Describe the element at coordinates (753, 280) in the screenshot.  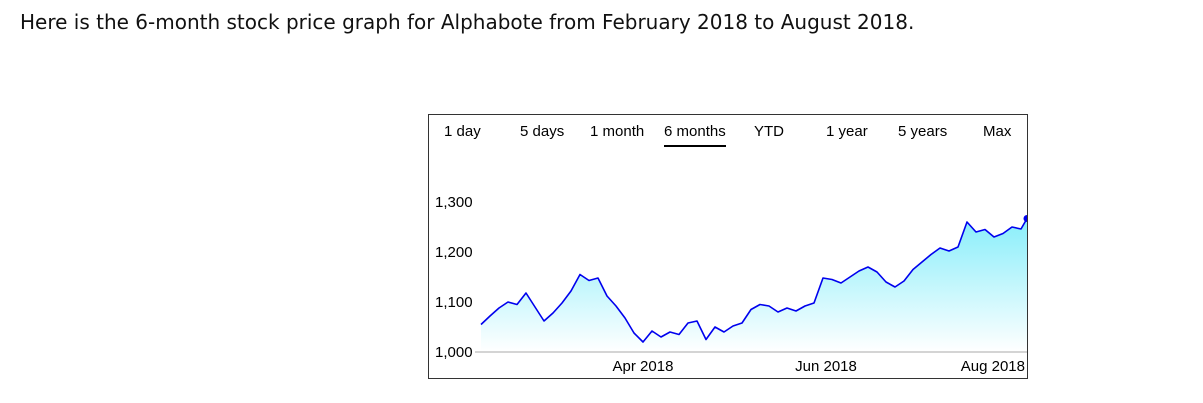
I see `price-line` at that location.